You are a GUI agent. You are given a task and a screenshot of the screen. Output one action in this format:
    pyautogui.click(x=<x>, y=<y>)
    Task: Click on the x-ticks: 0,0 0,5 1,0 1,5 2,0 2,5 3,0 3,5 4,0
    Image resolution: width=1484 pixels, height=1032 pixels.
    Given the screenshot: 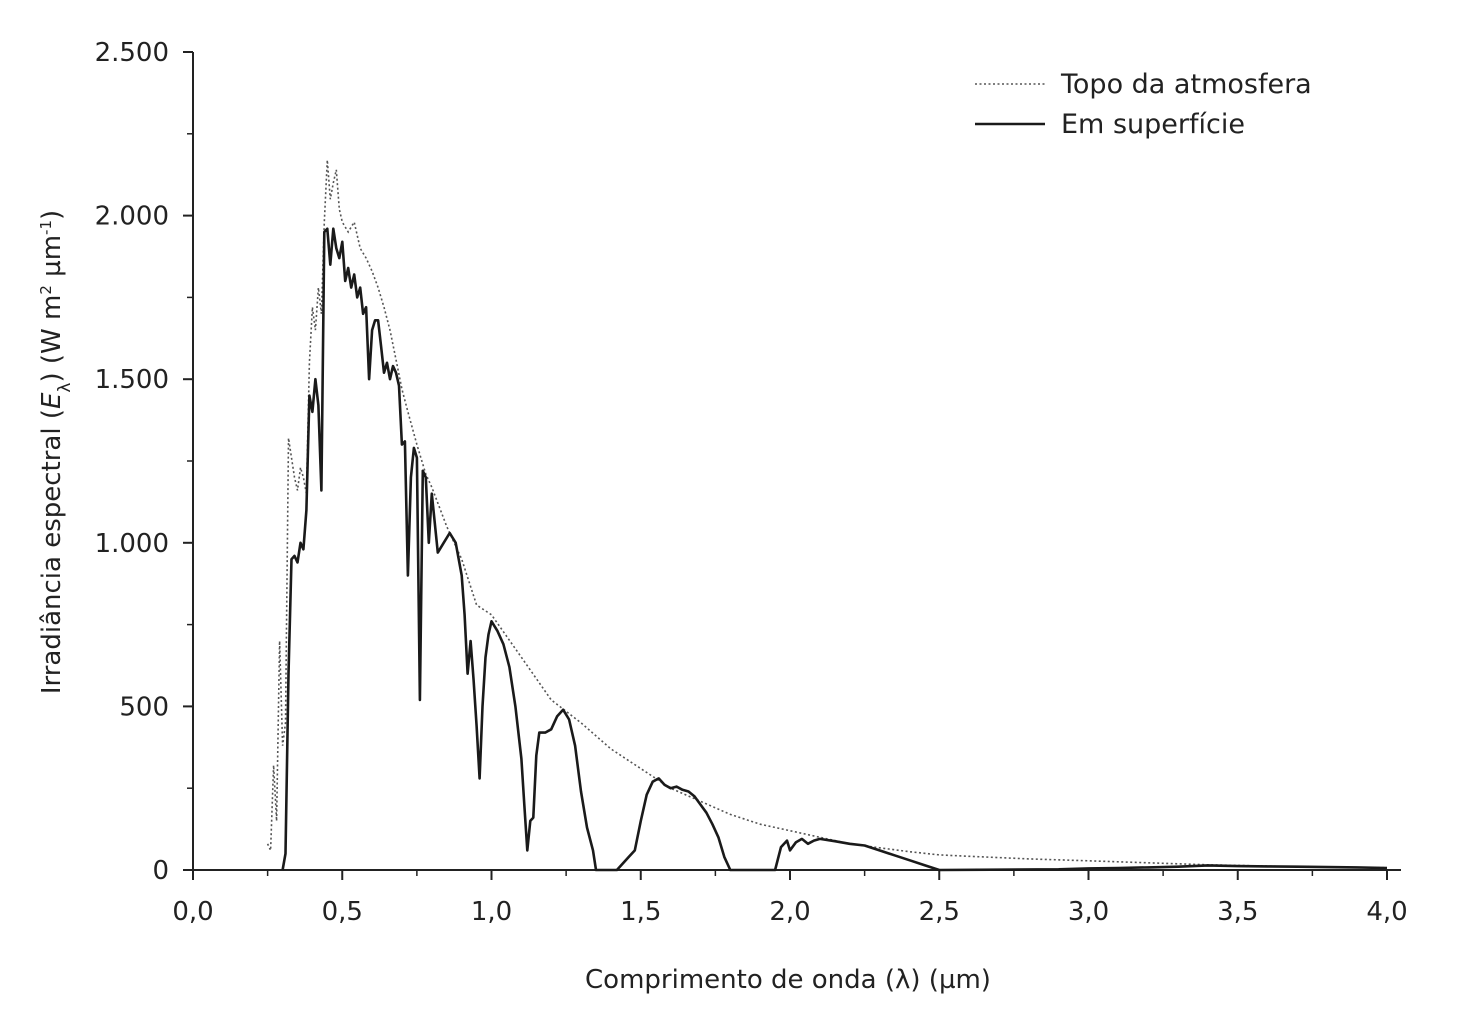 What is the action you would take?
    pyautogui.click(x=790, y=898)
    